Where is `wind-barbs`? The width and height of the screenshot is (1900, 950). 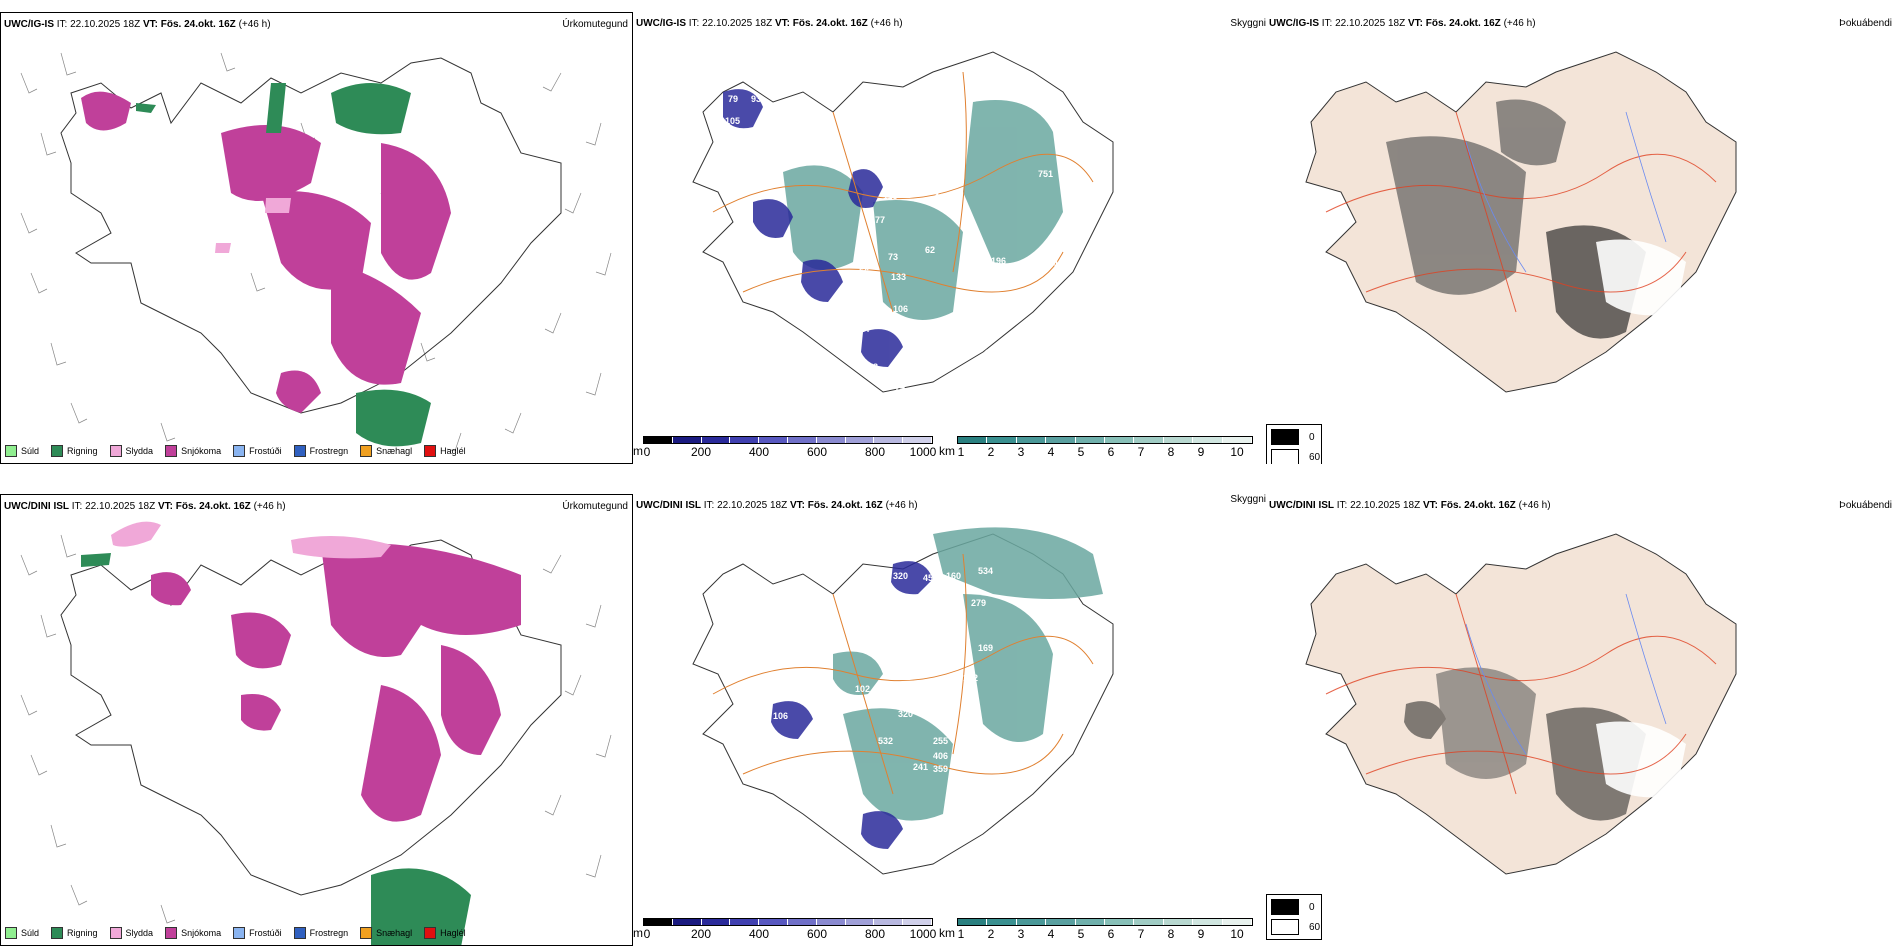 wind-barbs is located at coordinates (316, 734).